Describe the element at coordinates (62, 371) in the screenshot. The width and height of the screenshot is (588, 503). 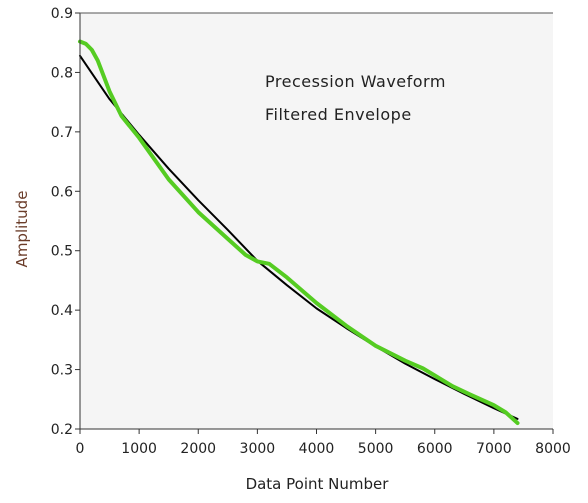
I see `y-tick-label: 0.3` at that location.